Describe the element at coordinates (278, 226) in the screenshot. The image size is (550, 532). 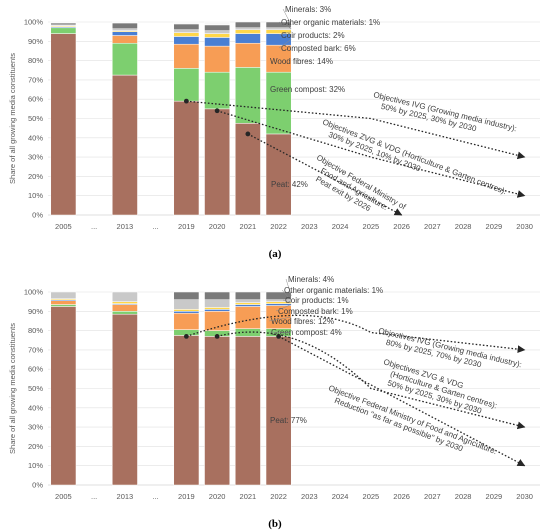
I see `x-tick-label: 2022` at that location.